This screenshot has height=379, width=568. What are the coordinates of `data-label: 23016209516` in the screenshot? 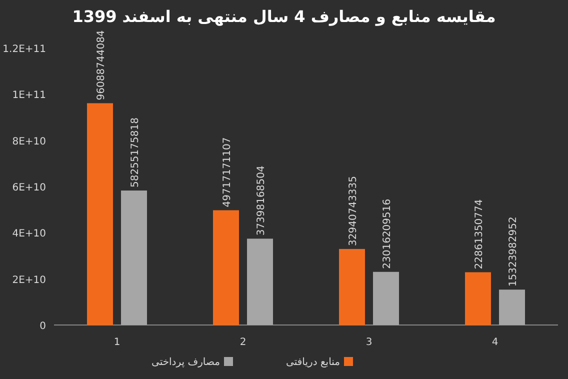 It's located at (387, 233).